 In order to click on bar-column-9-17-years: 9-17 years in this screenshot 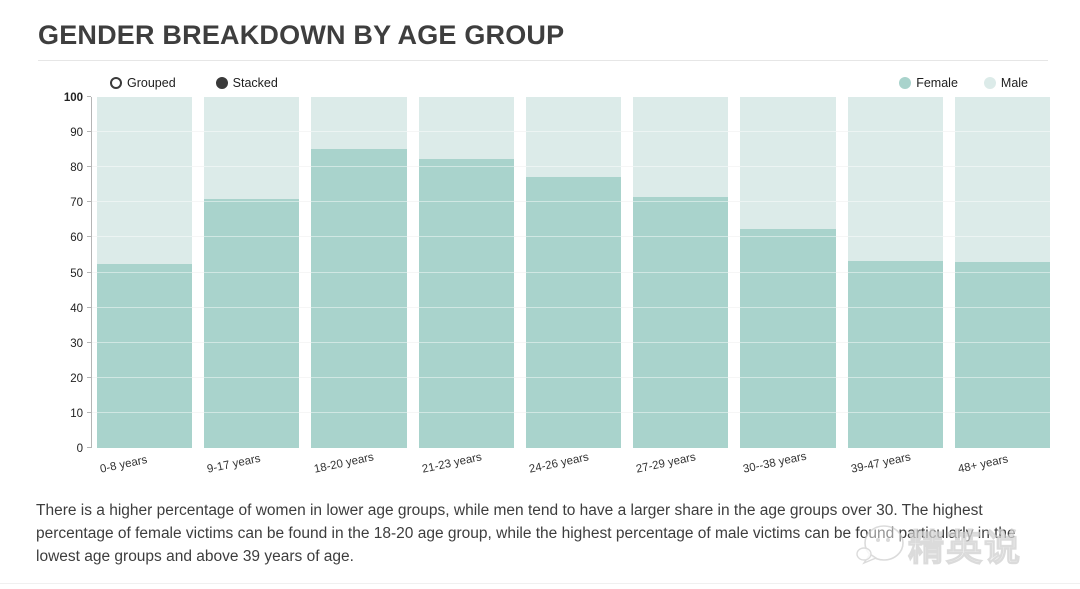, I will do `click(252, 286)`.